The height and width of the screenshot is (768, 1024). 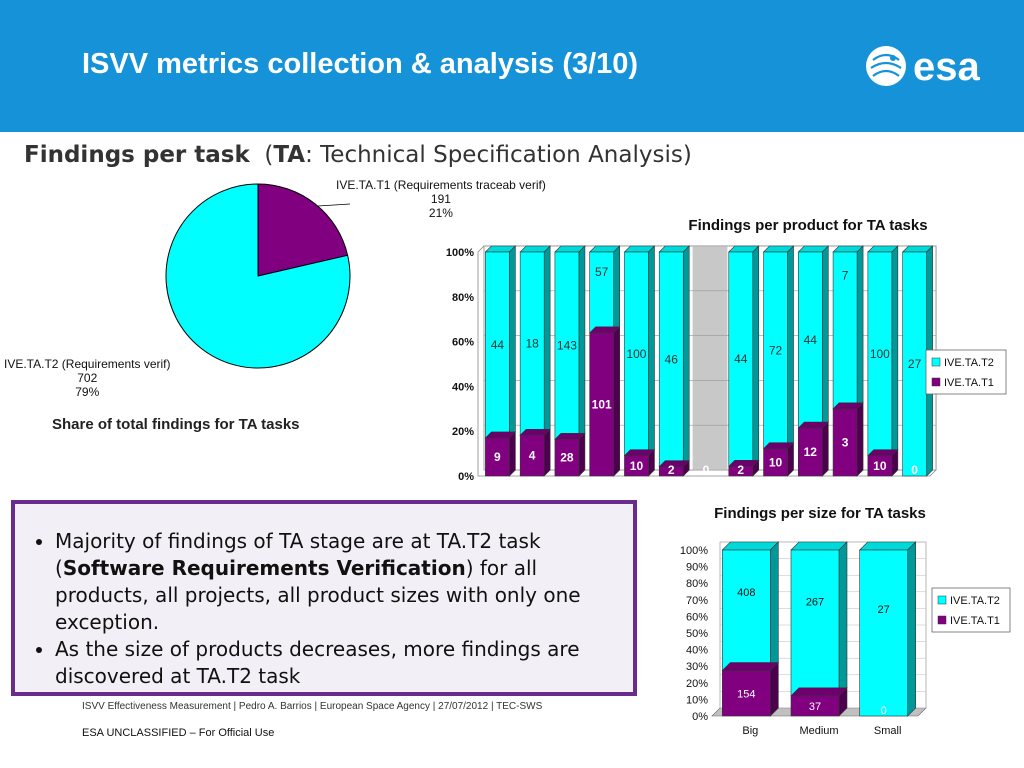 What do you see at coordinates (845, 442) in the screenshot?
I see `bar1-t1-label: 3` at bounding box center [845, 442].